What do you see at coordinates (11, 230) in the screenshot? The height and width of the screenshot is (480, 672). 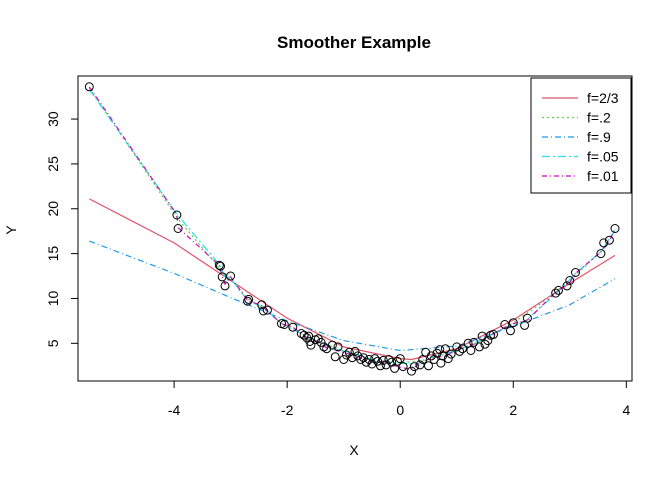 I see `y-axis-title: Y` at bounding box center [11, 230].